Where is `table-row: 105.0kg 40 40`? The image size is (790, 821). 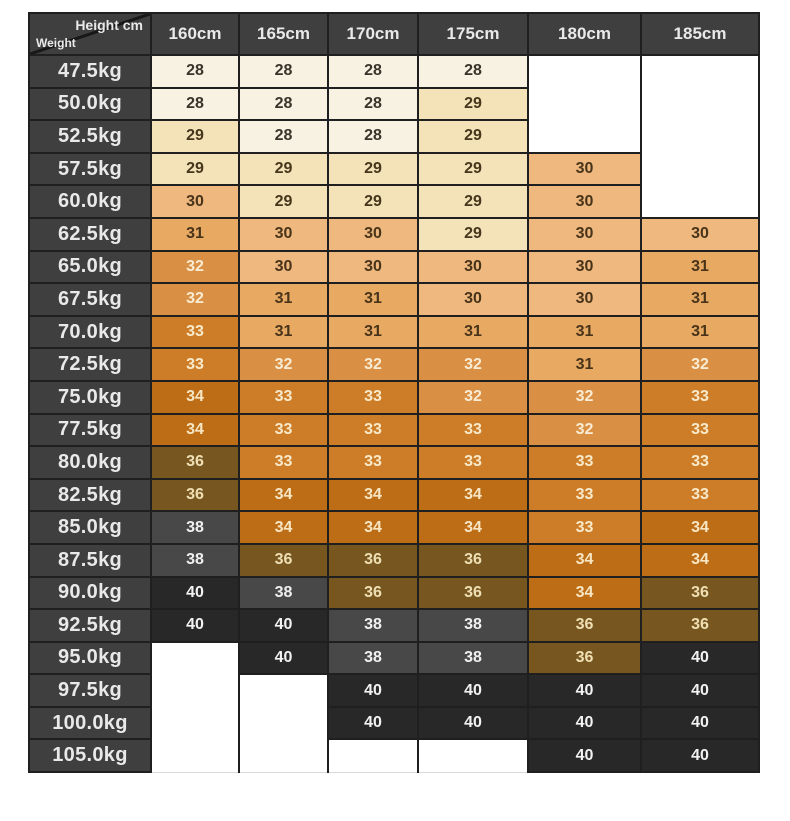
table-row: 105.0kg 40 40 is located at coordinates (394, 756).